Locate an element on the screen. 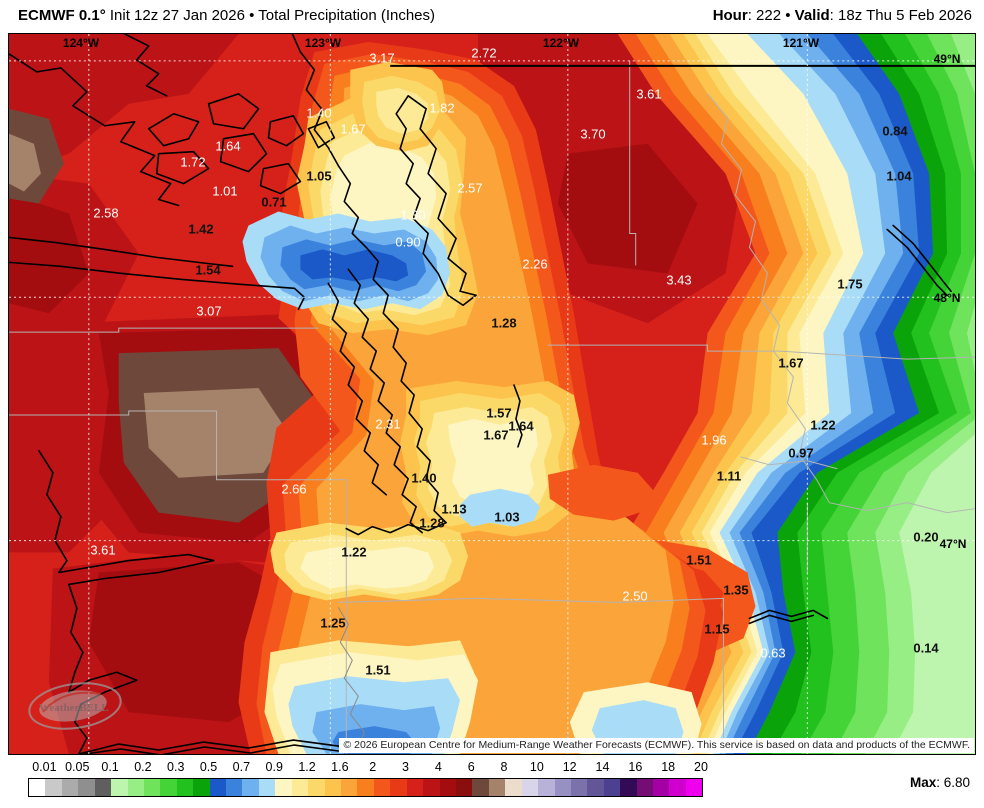 This screenshot has height=808, width=984. legend-tick-label: 20 is located at coordinates (701, 767).